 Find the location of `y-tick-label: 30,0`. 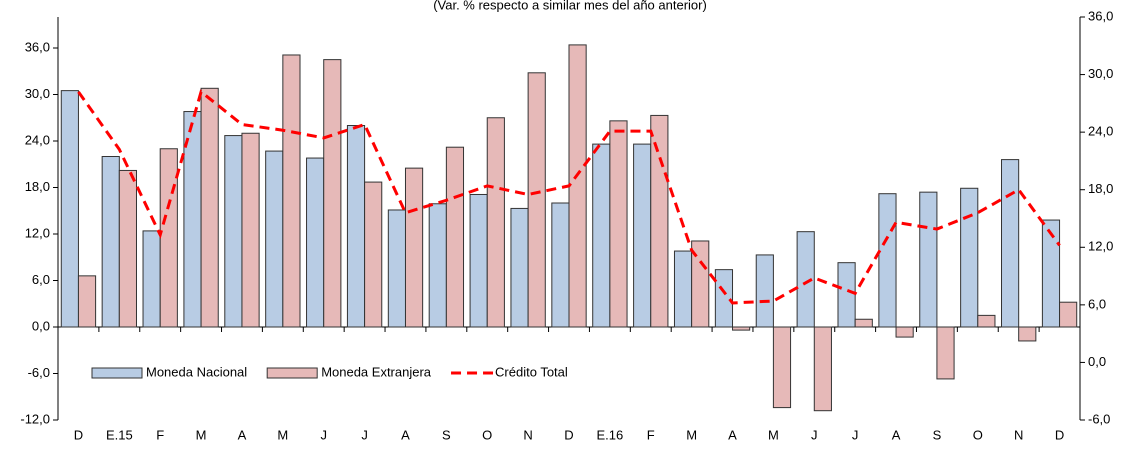

y-tick-label: 30,0 is located at coordinates (37, 93).